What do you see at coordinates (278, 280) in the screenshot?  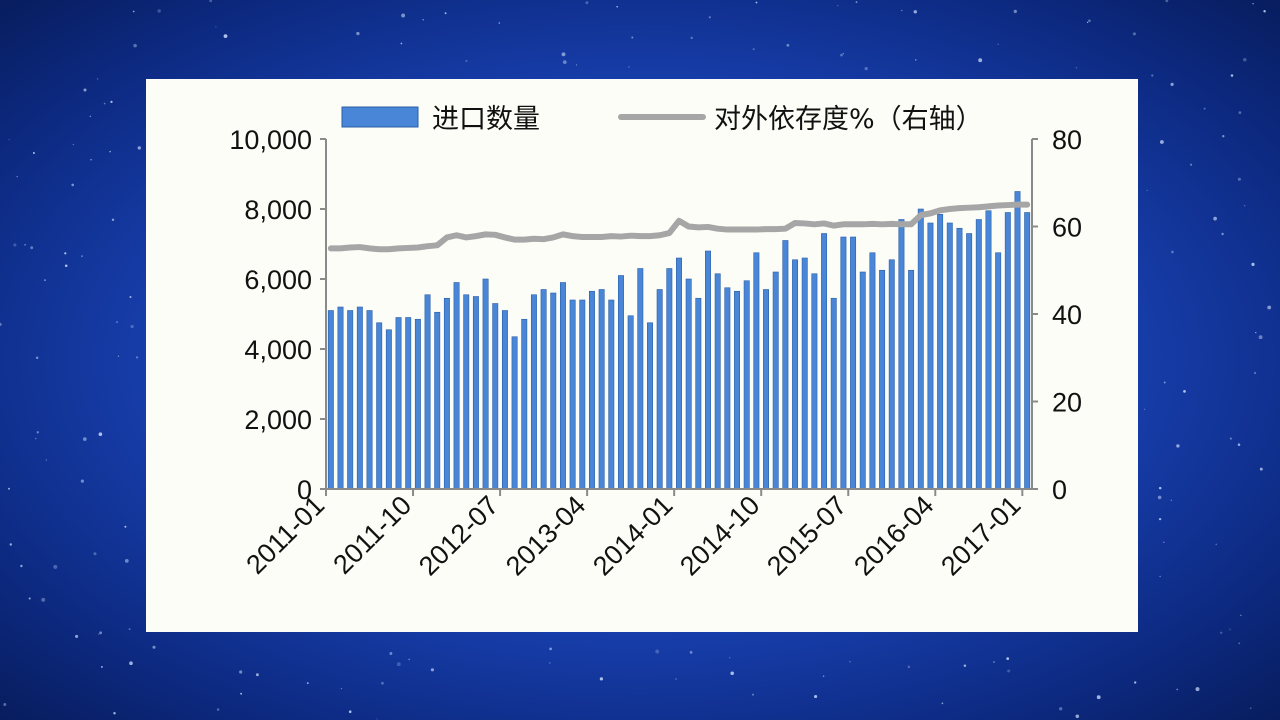 I see `left-tick-label: 6,000` at bounding box center [278, 280].